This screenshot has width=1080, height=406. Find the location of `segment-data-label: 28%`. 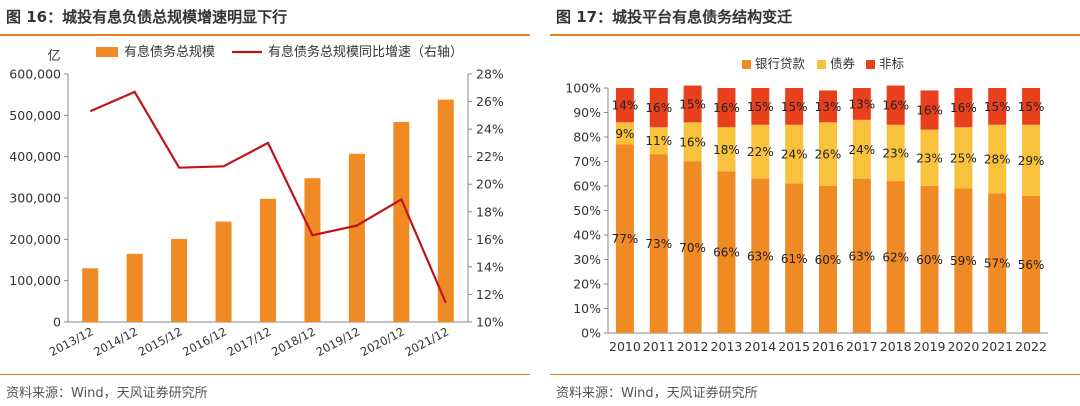

segment-data-label: 28% is located at coordinates (997, 160).